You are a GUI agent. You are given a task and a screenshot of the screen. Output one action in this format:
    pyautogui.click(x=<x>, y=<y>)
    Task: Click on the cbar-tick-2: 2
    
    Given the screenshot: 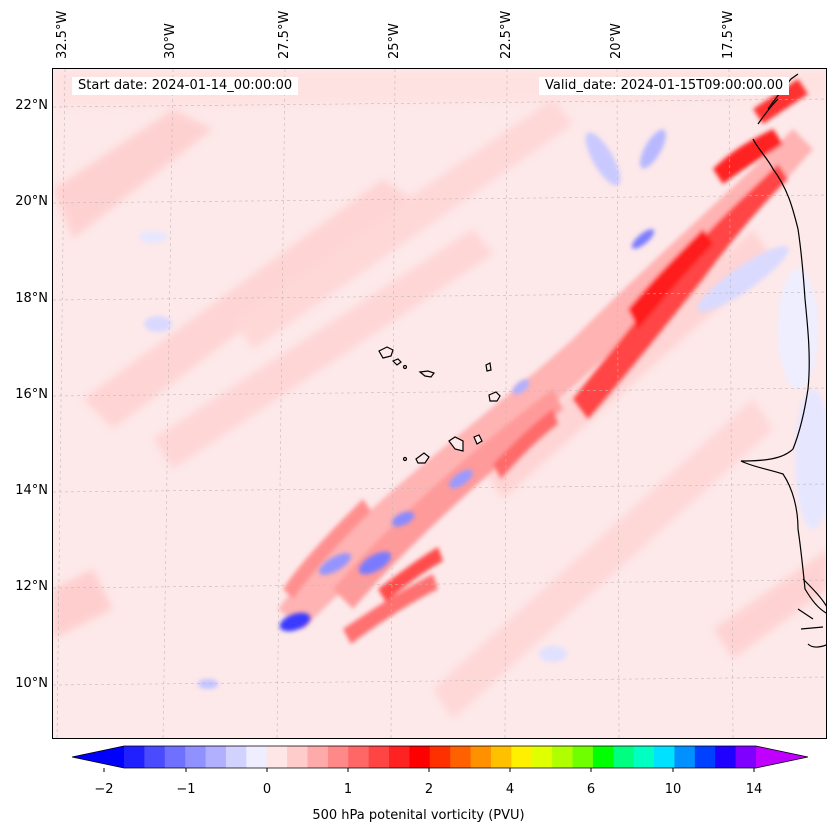 What is the action you would take?
    pyautogui.click(x=429, y=789)
    